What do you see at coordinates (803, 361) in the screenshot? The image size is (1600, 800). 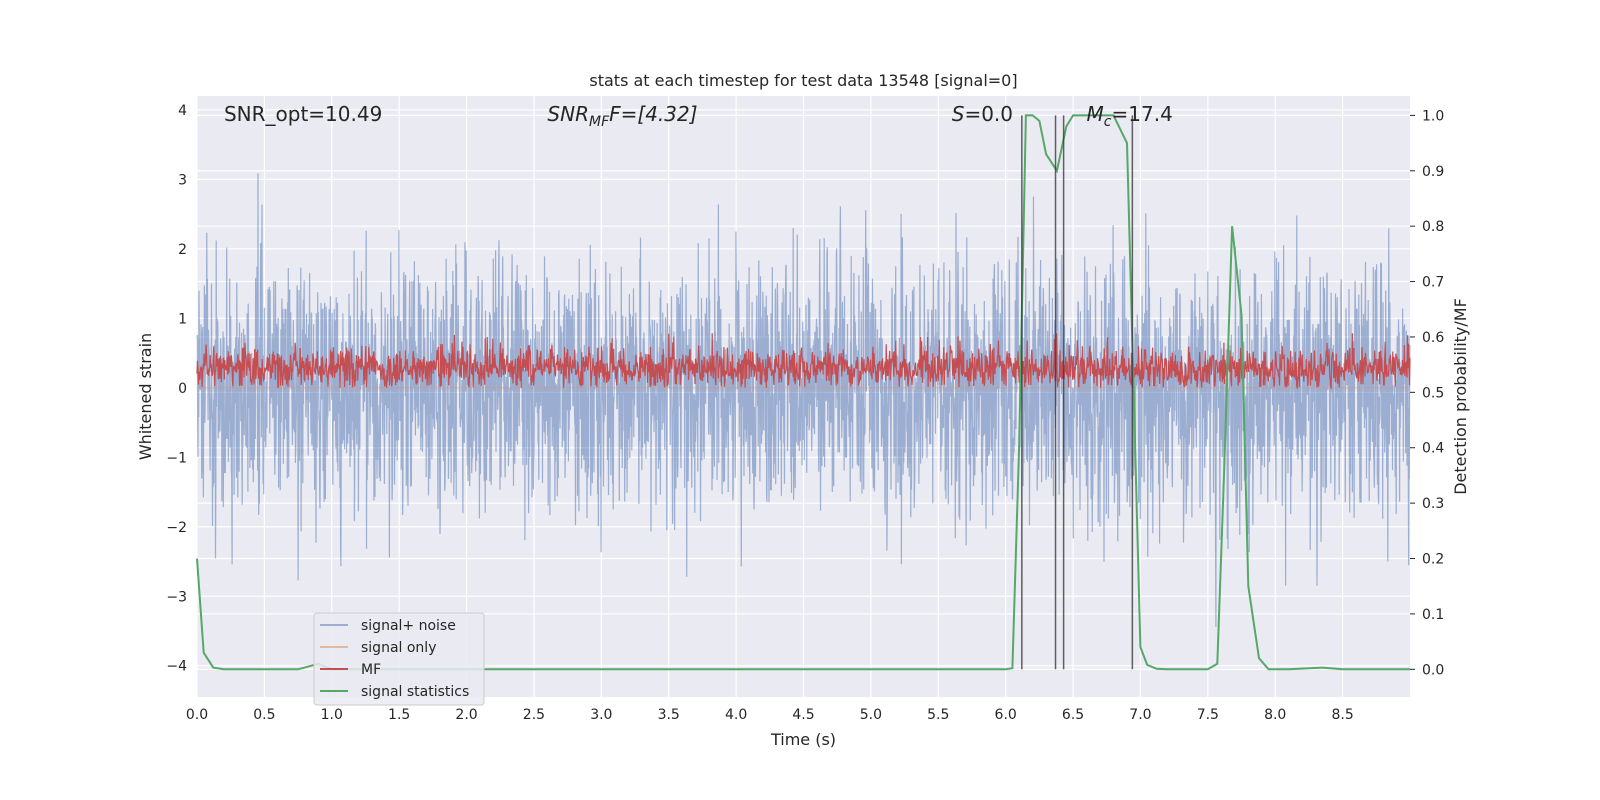 I see `series-mf` at bounding box center [803, 361].